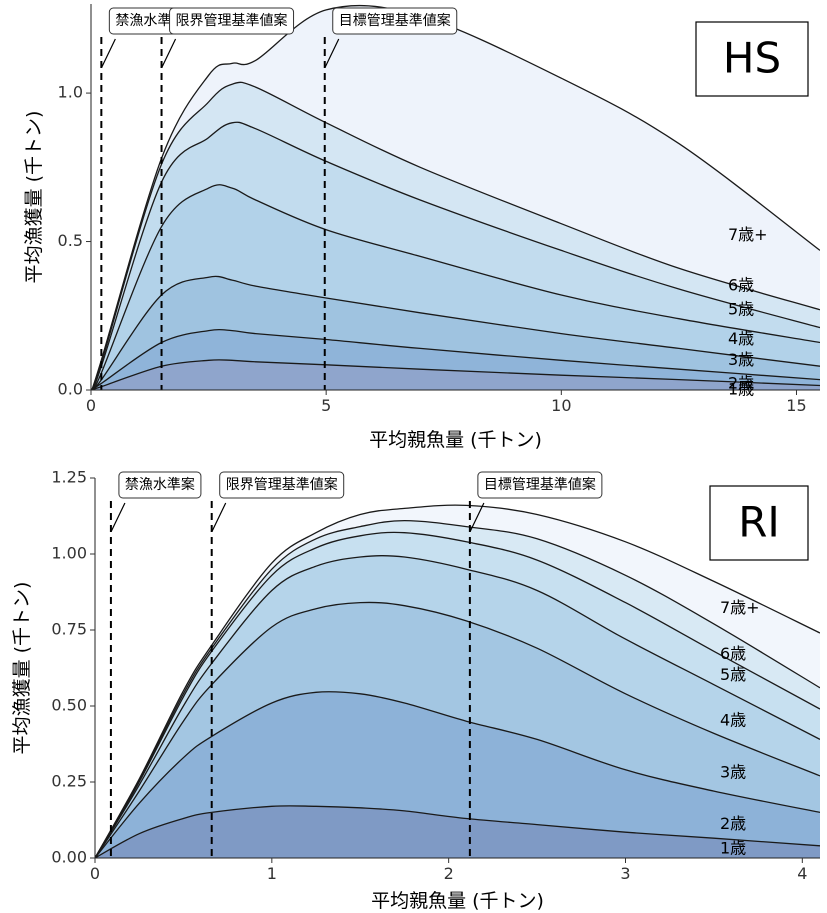  What do you see at coordinates (69, 477) in the screenshot?
I see `y-tick-label-5: 1.25` at bounding box center [69, 477].